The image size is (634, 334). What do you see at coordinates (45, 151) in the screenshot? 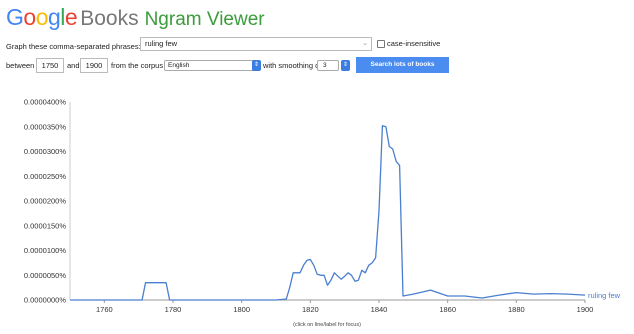
I see `y-tick-label: 0.0000300%` at bounding box center [45, 151].